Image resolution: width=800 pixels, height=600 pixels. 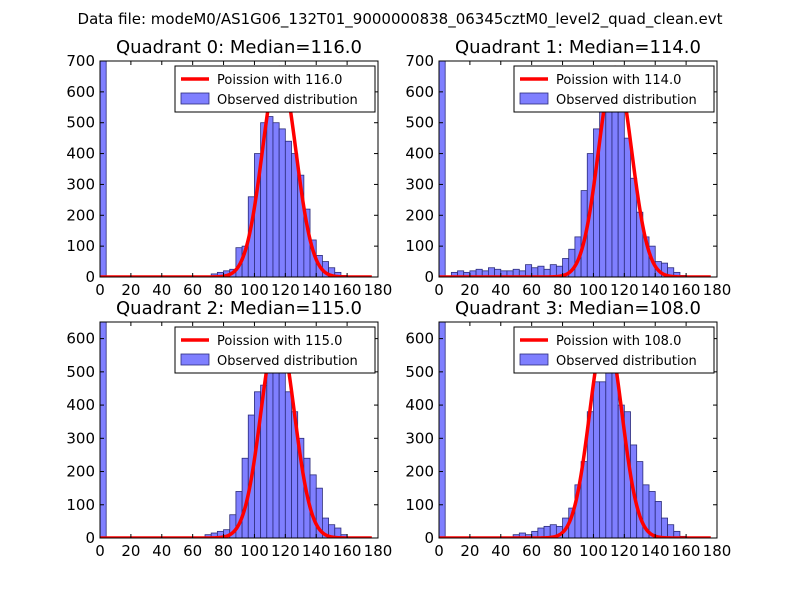 I want to click on x-tick-label: 80, so click(x=562, y=551).